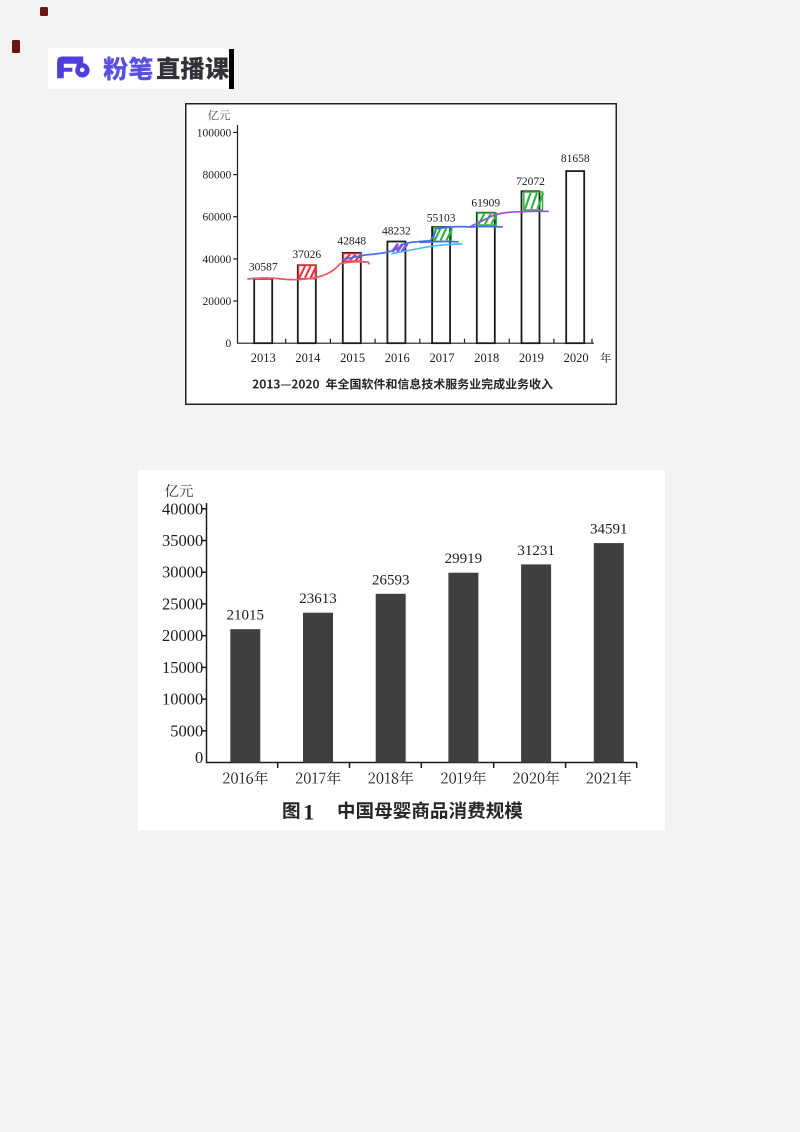  I want to click on svg-text: 1, so click(308, 812).